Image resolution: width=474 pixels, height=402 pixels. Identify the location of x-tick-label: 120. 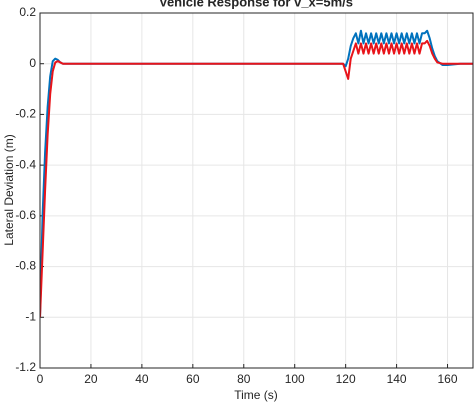
(346, 379).